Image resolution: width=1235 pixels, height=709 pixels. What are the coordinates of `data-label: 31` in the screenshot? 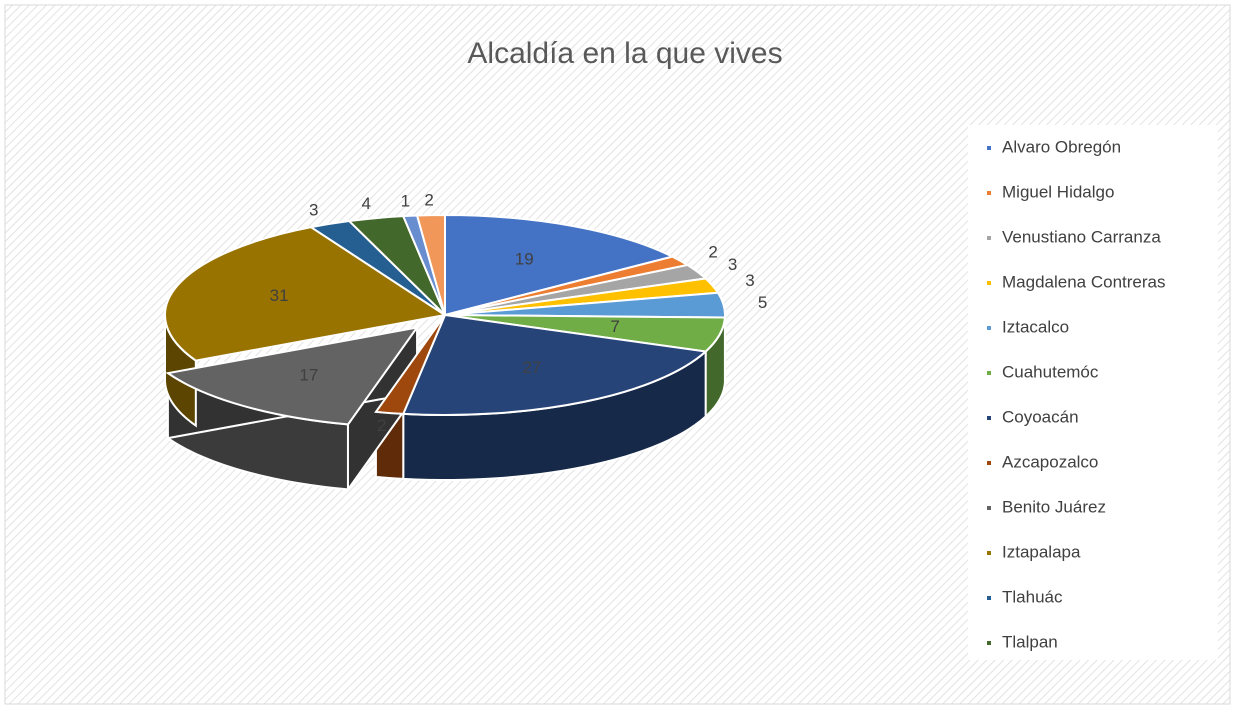 It's located at (279, 295).